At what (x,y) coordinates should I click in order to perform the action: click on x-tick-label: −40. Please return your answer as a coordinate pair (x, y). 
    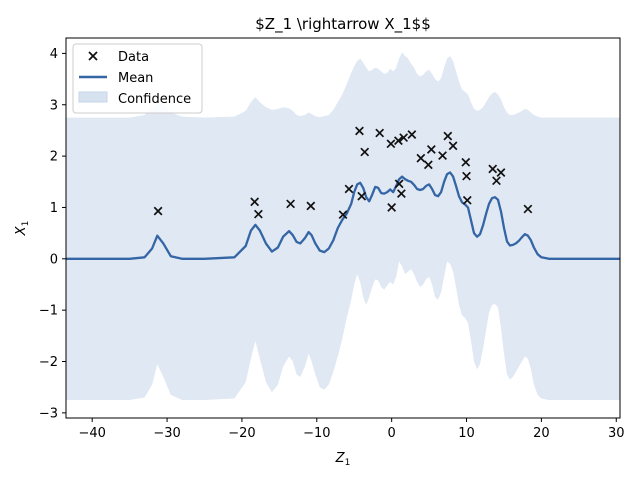
    Looking at the image, I should click on (91, 433).